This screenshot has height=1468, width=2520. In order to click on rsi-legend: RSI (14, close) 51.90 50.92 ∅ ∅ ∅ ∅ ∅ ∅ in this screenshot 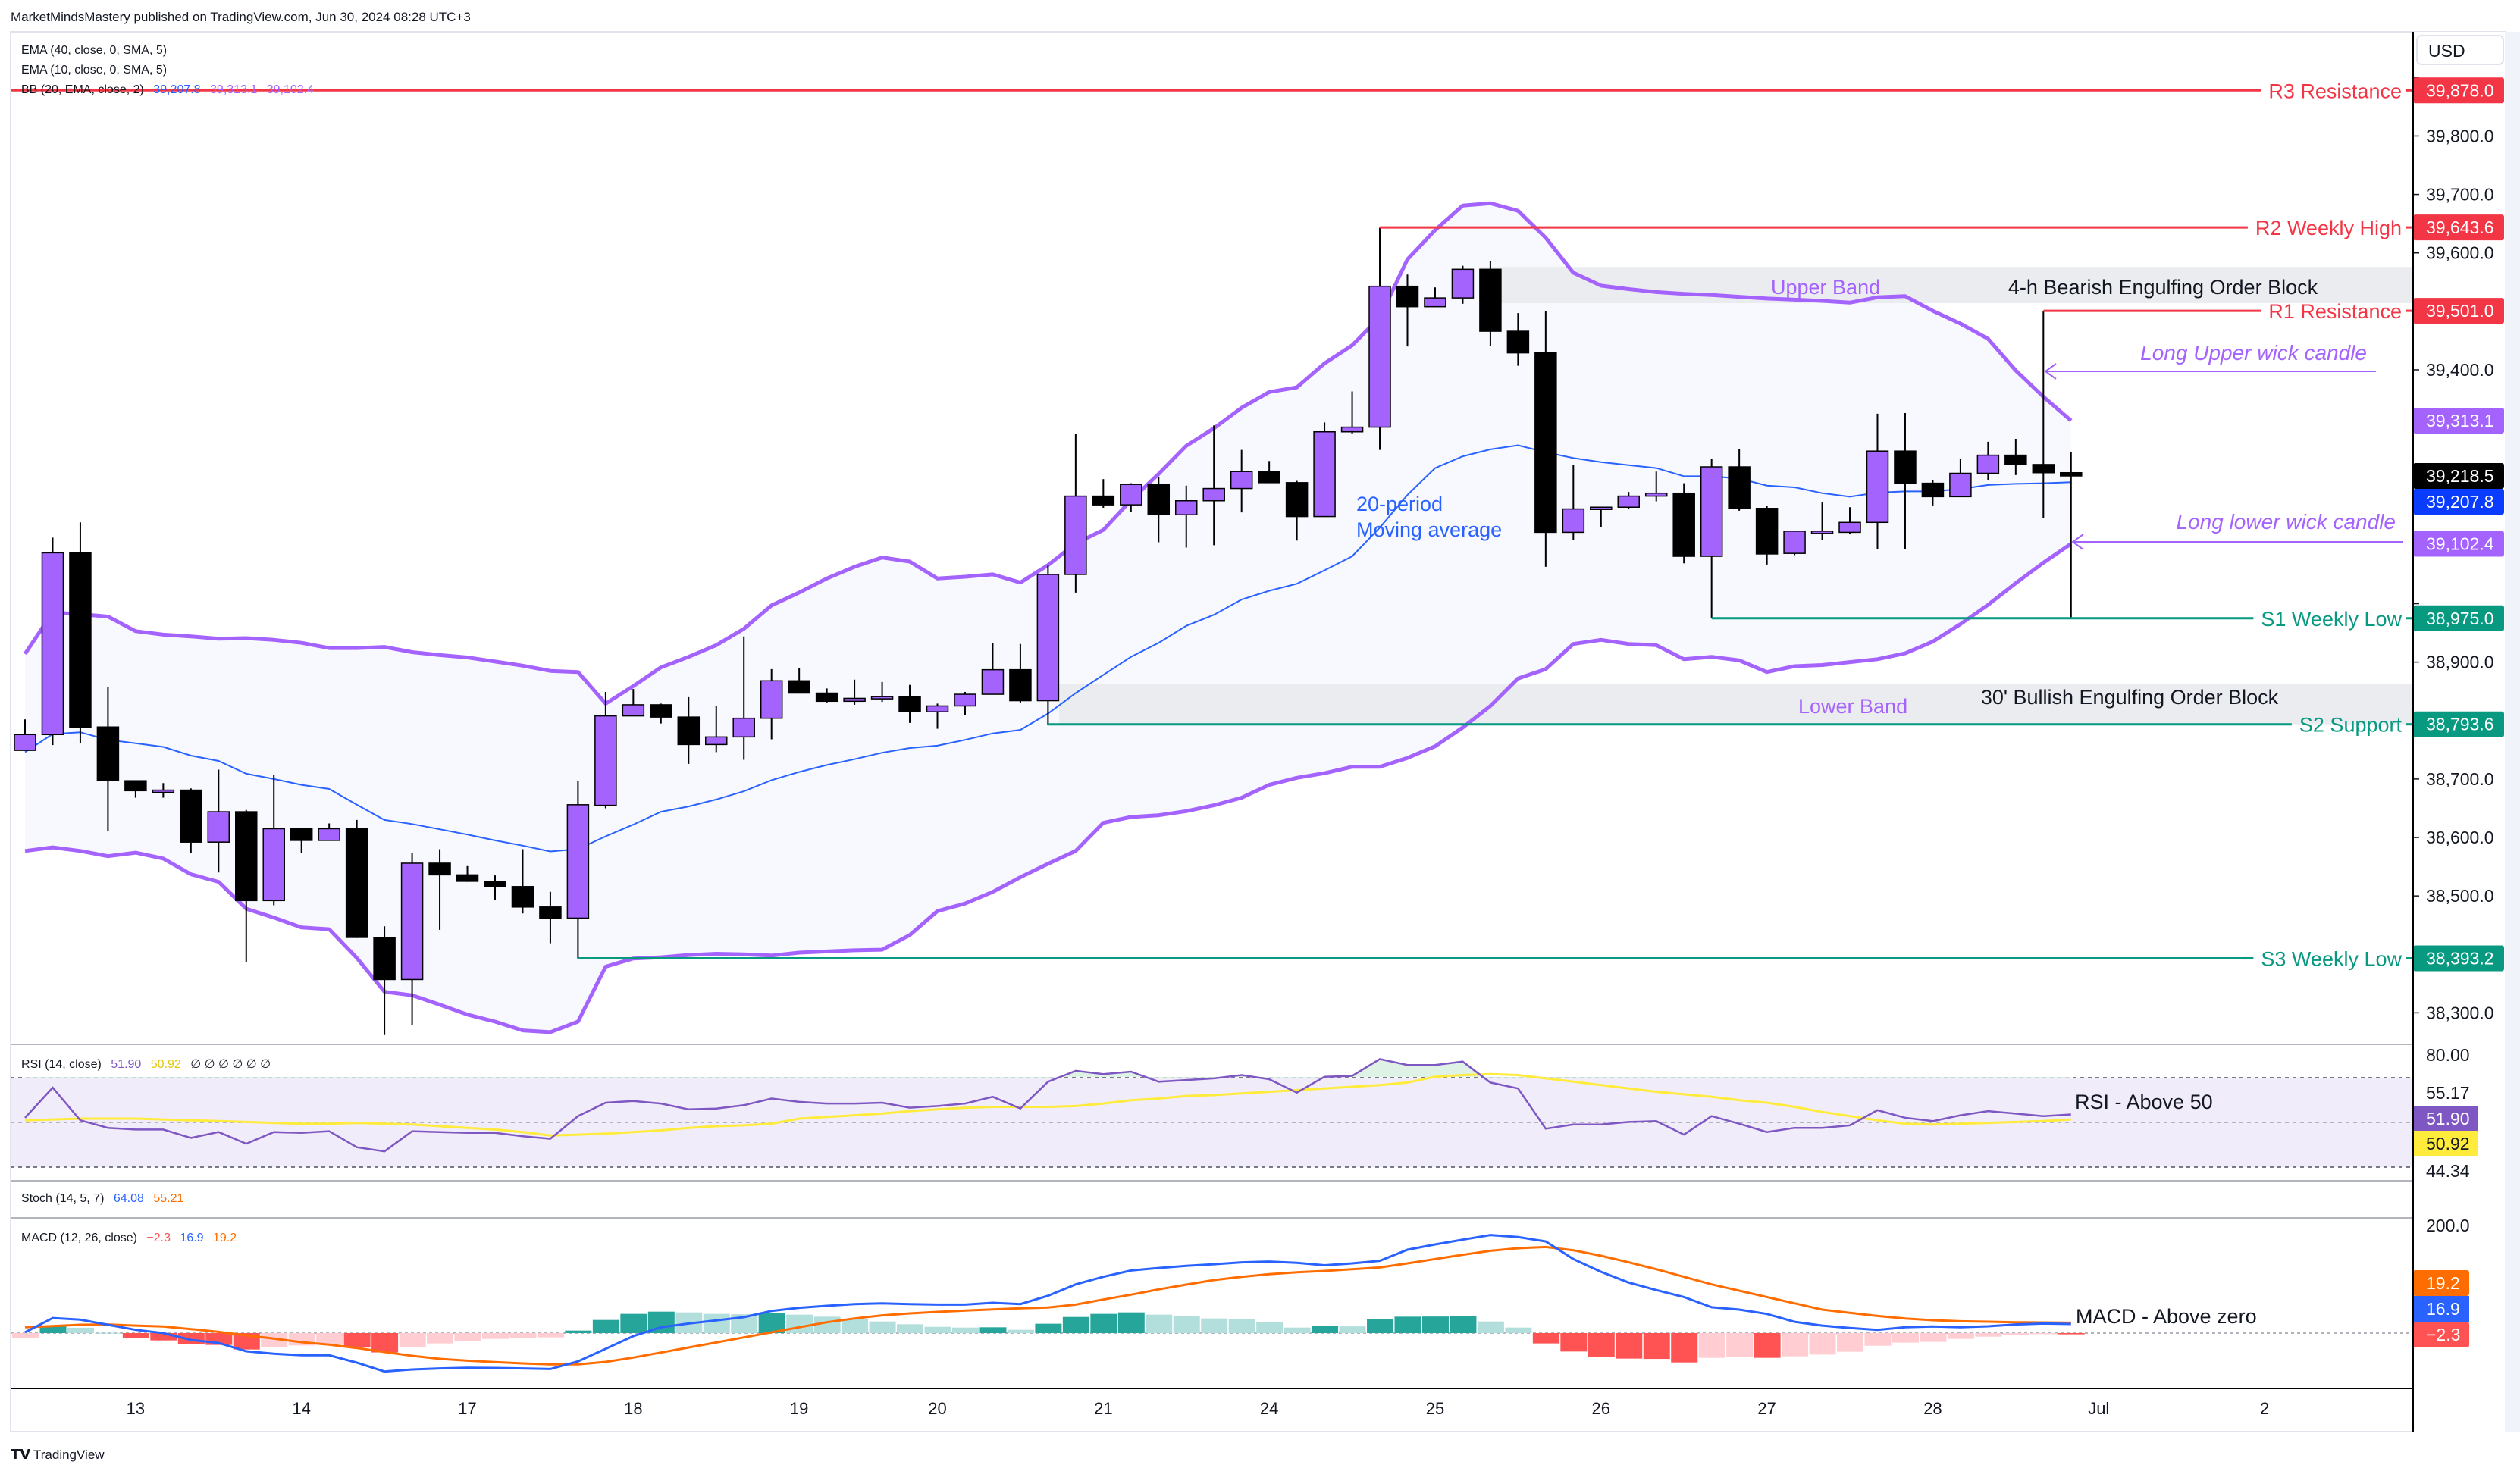, I will do `click(146, 1064)`.